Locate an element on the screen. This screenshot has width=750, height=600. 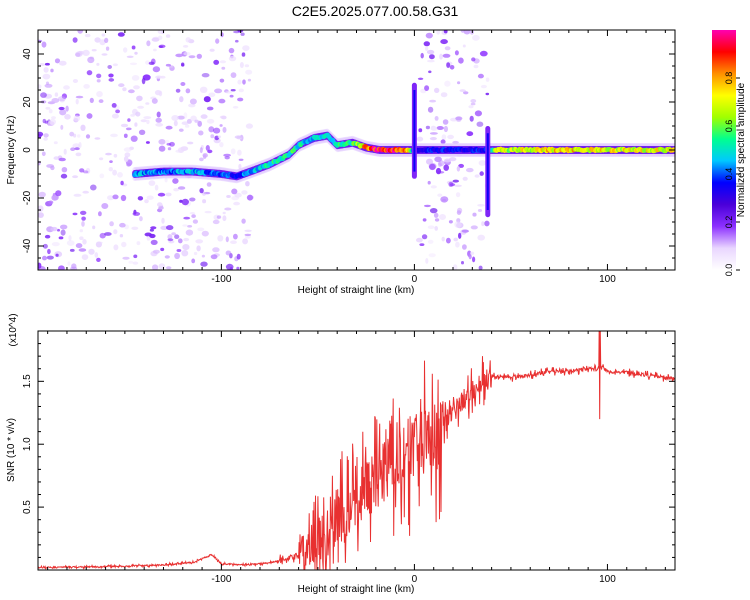
colorbar-tick-label: 0.8 is located at coordinates (729, 78).